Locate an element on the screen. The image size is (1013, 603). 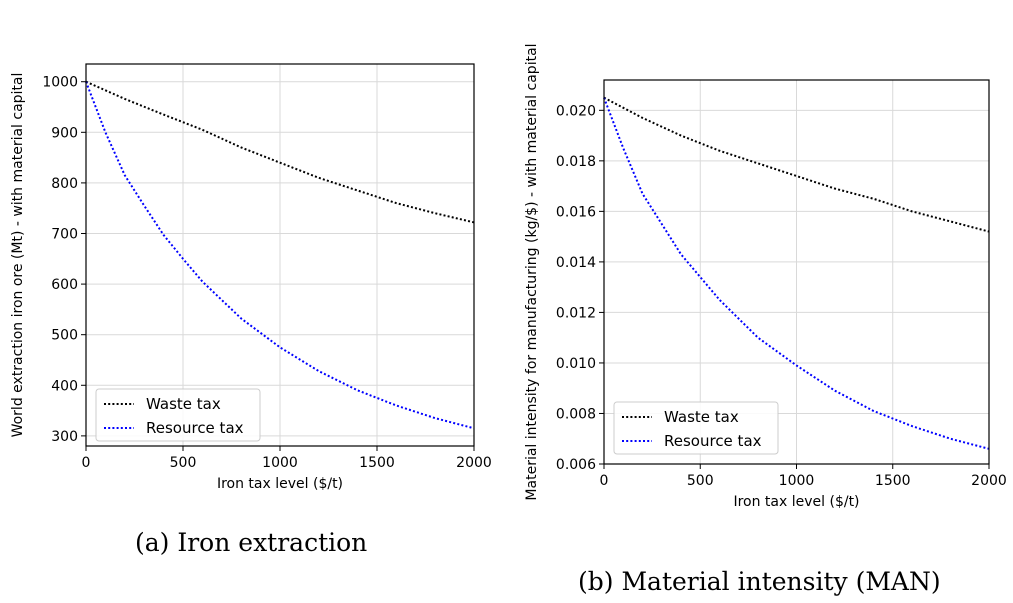
y-tick-label: 0.006 is located at coordinates (576, 465).